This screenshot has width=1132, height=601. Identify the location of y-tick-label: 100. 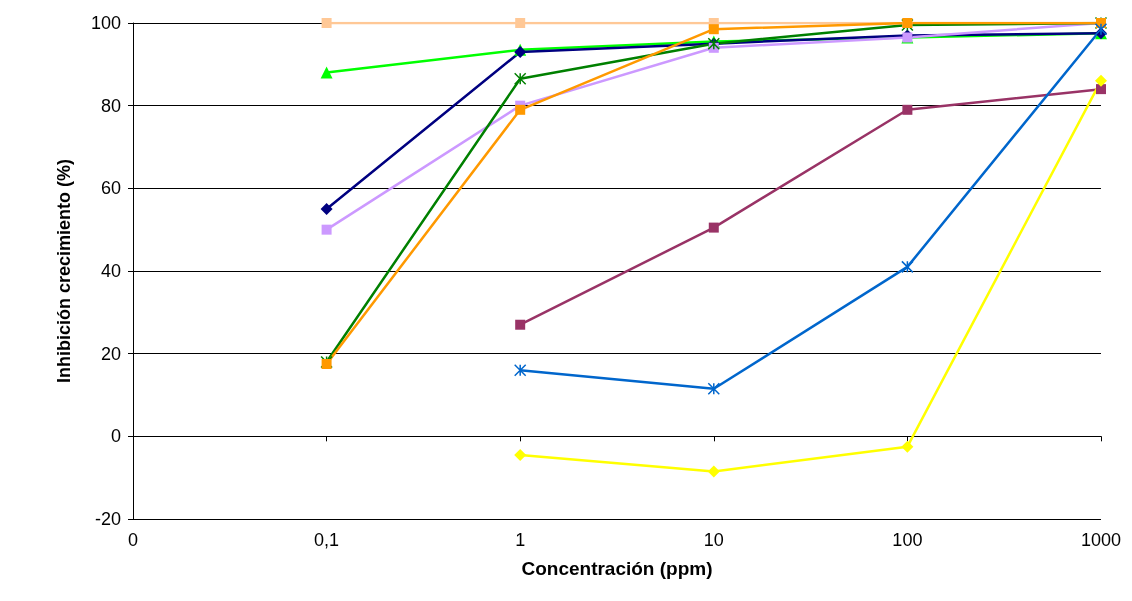
(105, 23).